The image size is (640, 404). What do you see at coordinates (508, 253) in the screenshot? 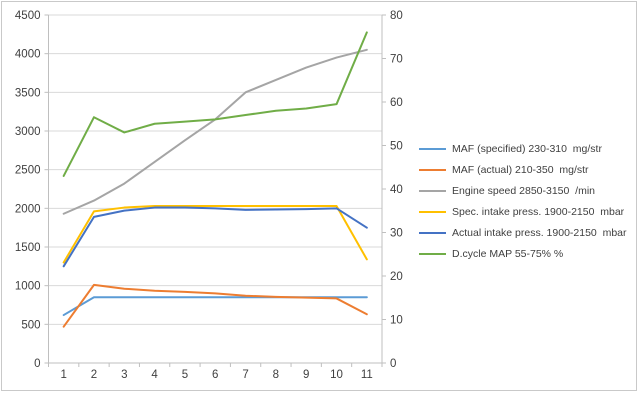
I see `legend-label-dcycle-map: D.cycle MAP 55-75% %` at bounding box center [508, 253].